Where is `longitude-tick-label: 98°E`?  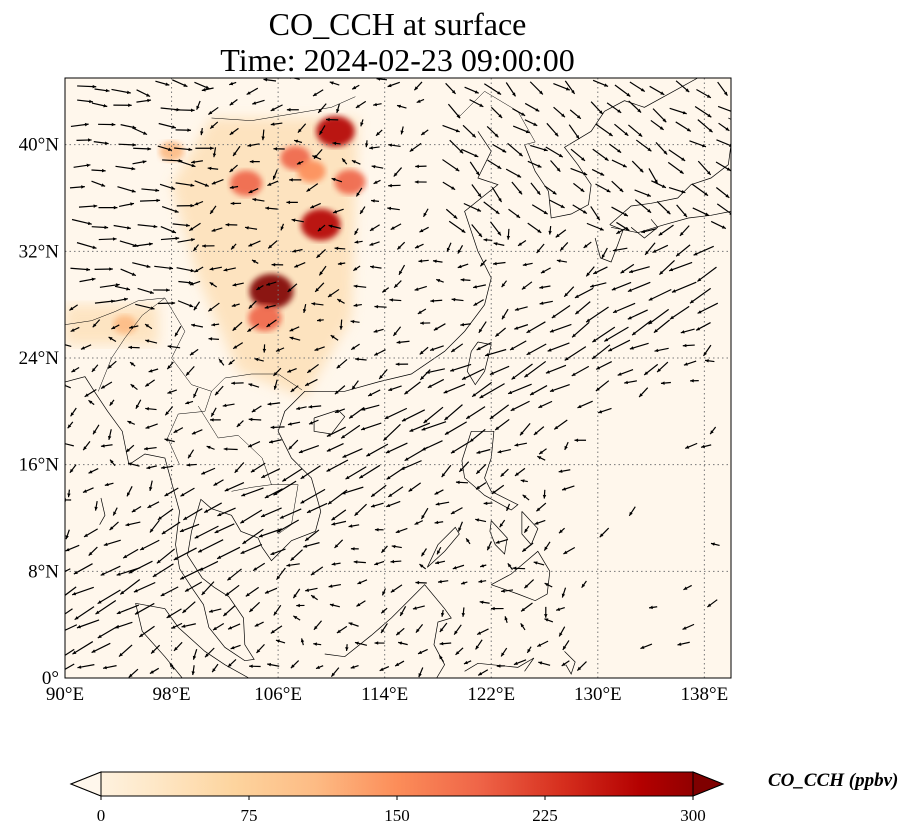
longitude-tick-label: 98°E is located at coordinates (171, 694).